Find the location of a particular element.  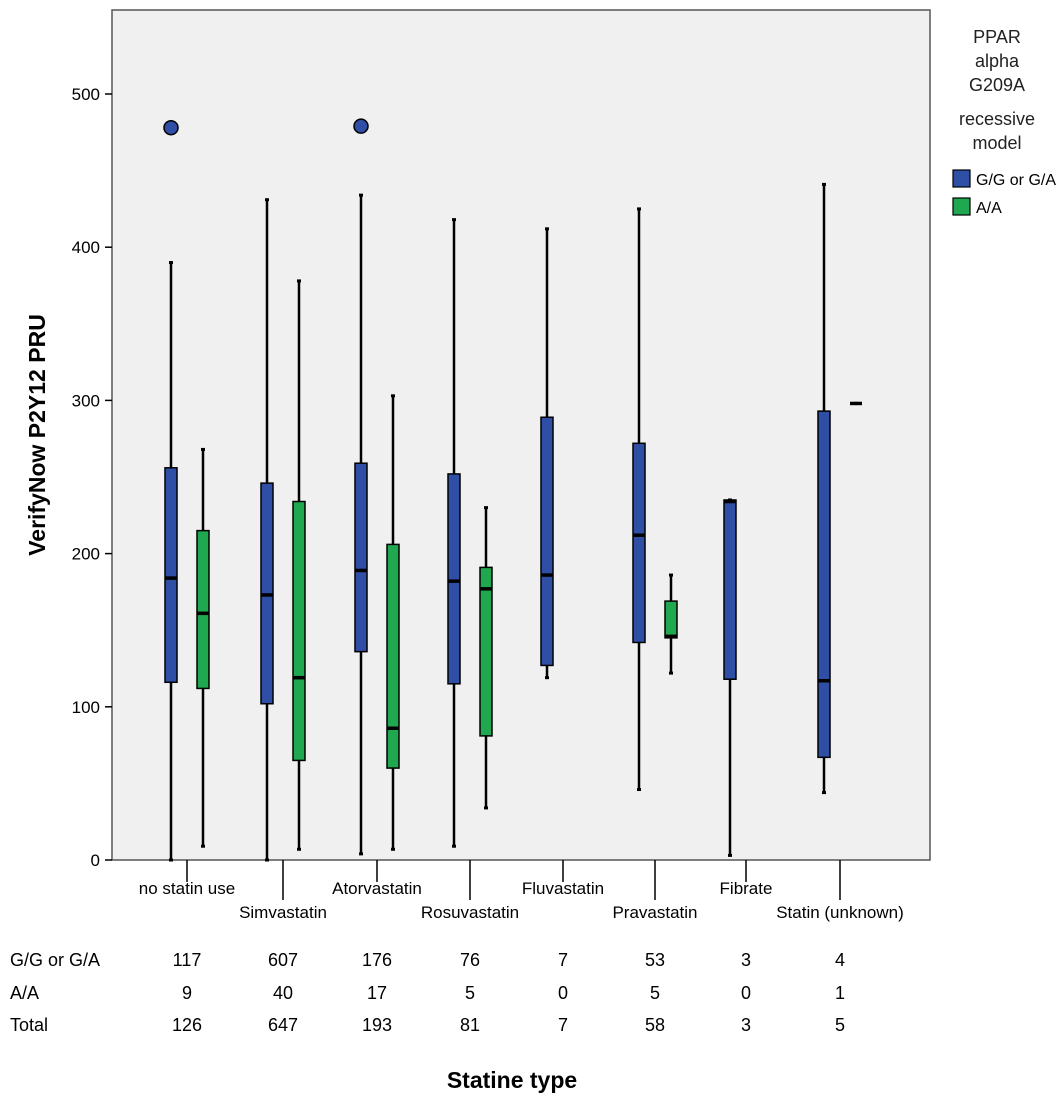

table-cell: 58 is located at coordinates (655, 1025).